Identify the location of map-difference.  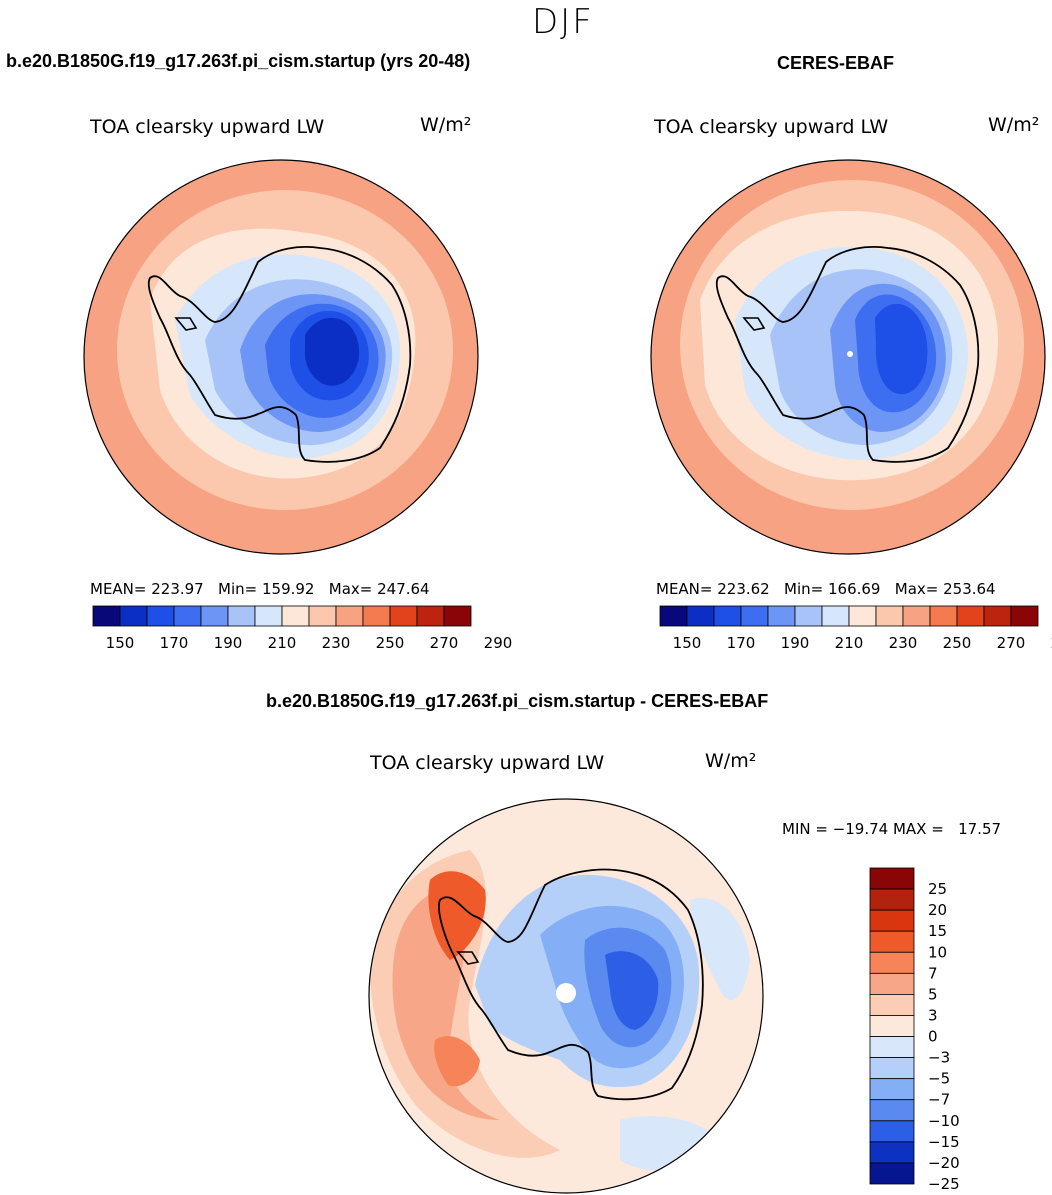
(566, 996).